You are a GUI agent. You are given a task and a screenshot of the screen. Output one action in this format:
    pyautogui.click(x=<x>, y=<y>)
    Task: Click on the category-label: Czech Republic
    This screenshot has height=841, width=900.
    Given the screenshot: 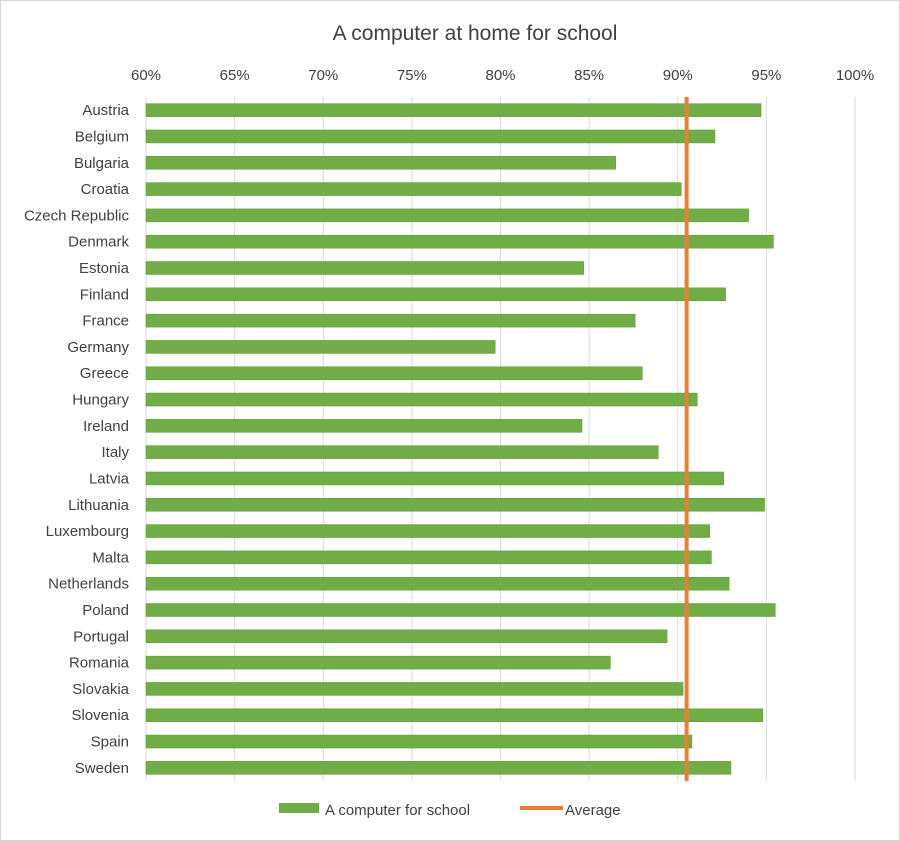 What is the action you would take?
    pyautogui.click(x=77, y=215)
    